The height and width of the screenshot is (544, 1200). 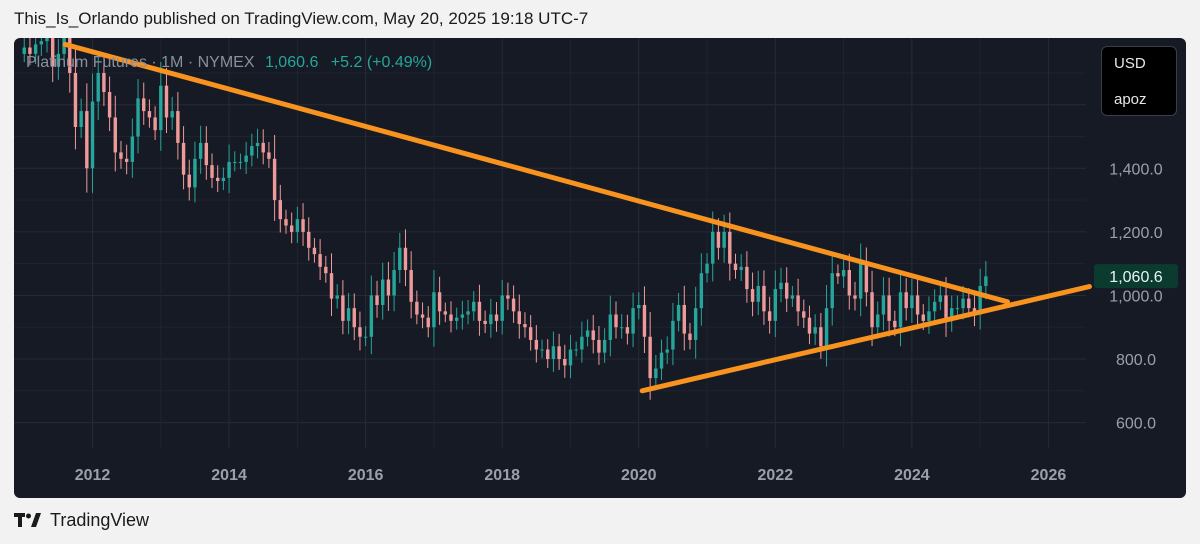 What do you see at coordinates (1130, 63) in the screenshot?
I see `currency-label: USD` at bounding box center [1130, 63].